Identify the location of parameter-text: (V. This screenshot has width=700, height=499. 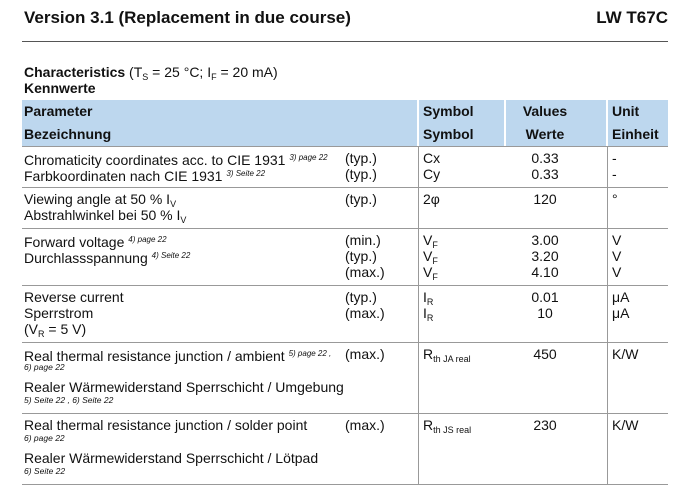
(31, 329).